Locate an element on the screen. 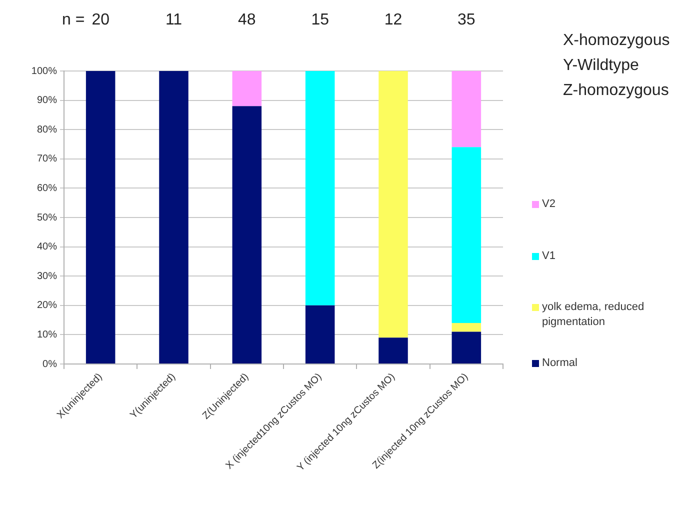 Image resolution: width=697 pixels, height=527 pixels. text: Y-Wildtype is located at coordinates (601, 66).